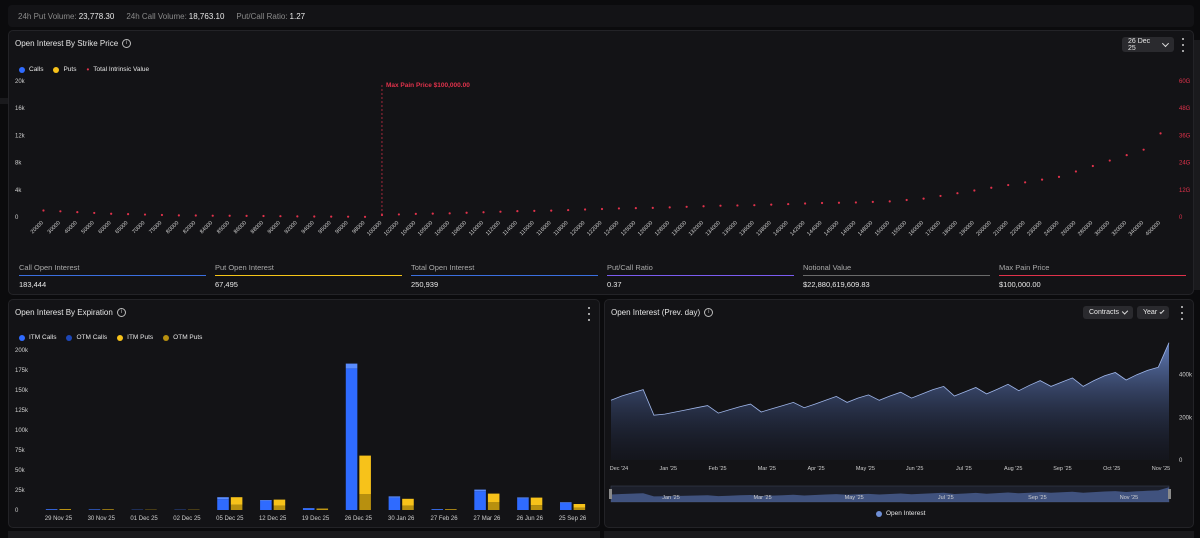 Image resolution: width=1200 pixels, height=538 pixels. Describe the element at coordinates (20, 491) in the screenshot. I see `y-tick-label: 25k` at that location.